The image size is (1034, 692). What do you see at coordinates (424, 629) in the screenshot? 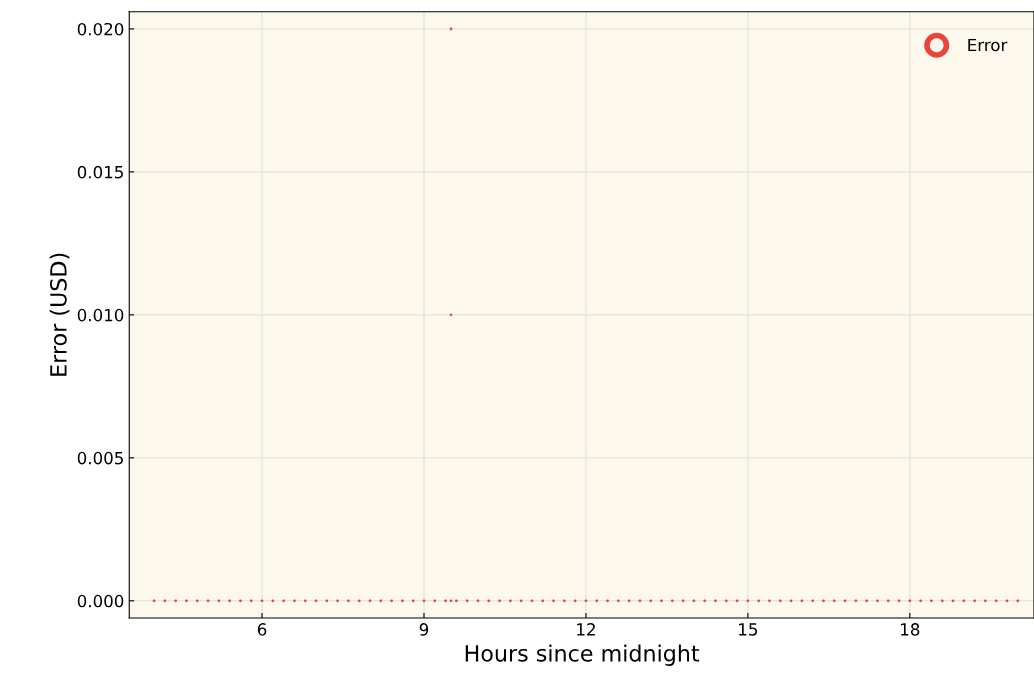
I see `x-tick-label: 9` at bounding box center [424, 629].